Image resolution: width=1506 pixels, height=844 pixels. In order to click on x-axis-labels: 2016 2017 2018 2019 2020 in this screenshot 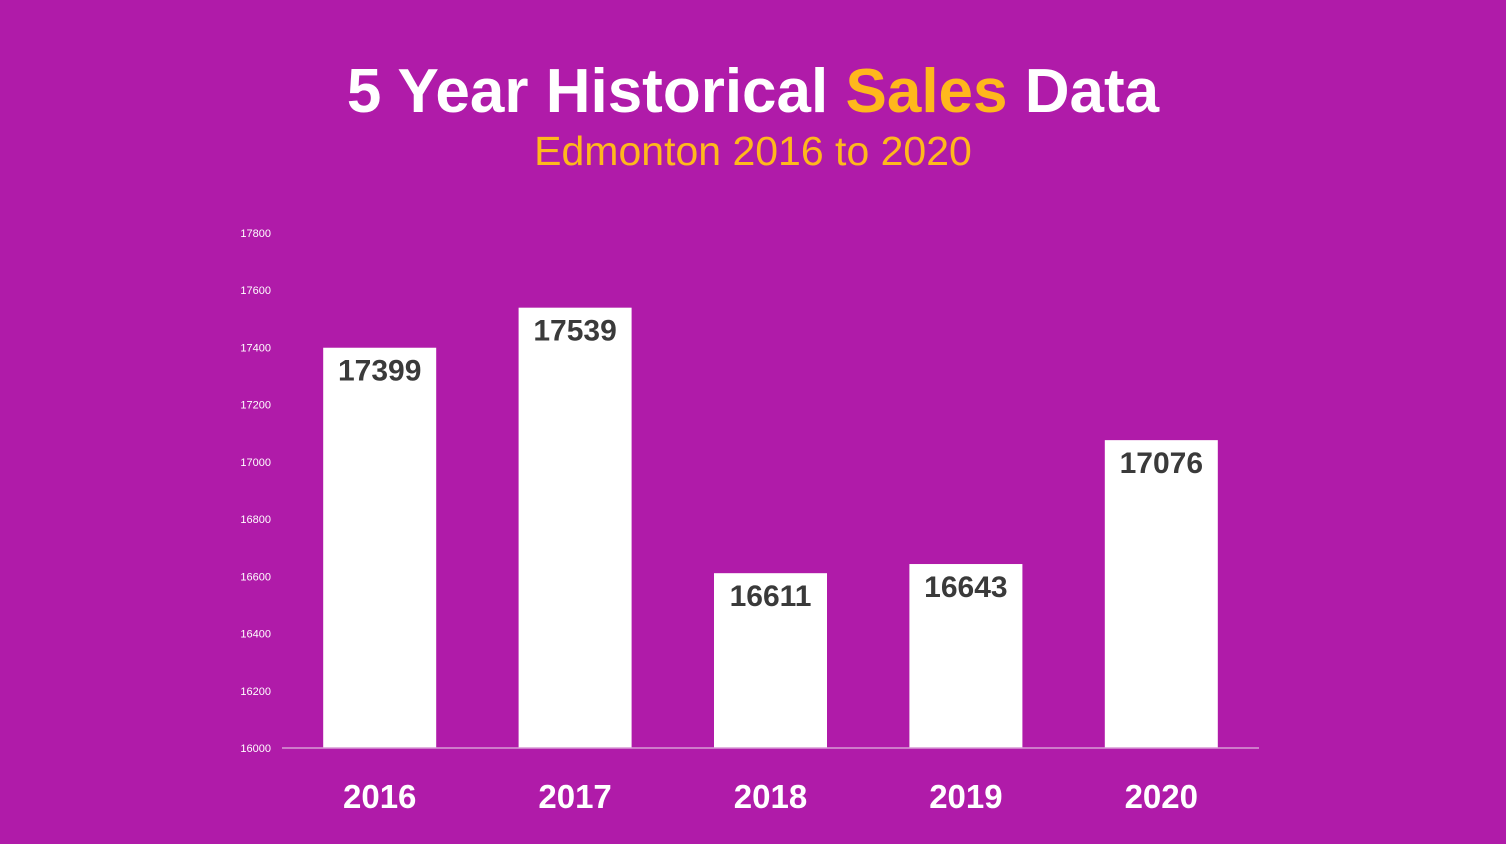, I will do `click(770, 796)`.